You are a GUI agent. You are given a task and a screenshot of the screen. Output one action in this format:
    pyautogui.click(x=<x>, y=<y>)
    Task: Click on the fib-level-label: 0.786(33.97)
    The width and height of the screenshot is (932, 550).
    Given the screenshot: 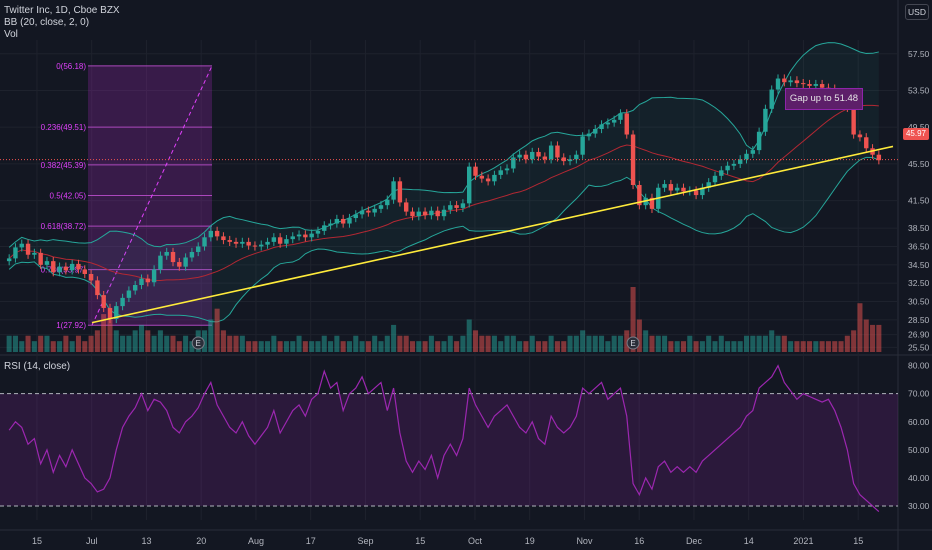 What is the action you would take?
    pyautogui.click(x=64, y=270)
    